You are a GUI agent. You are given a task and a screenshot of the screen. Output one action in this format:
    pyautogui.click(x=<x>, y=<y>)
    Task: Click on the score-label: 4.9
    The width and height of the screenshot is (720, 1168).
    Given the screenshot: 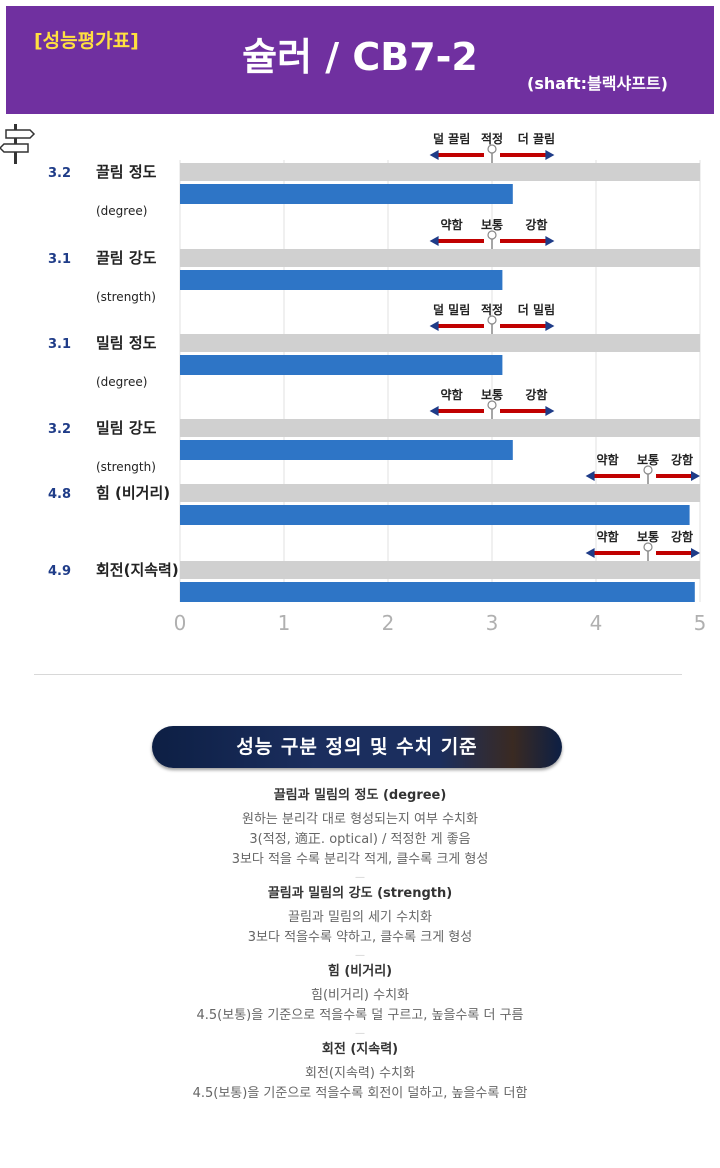 What is the action you would take?
    pyautogui.click(x=59, y=571)
    